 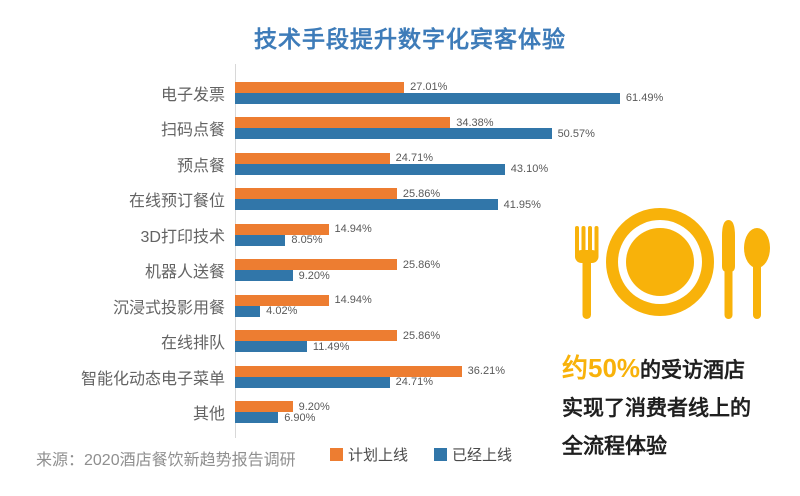 What do you see at coordinates (429, 87) in the screenshot?
I see `value-label: 27.01%` at bounding box center [429, 87].